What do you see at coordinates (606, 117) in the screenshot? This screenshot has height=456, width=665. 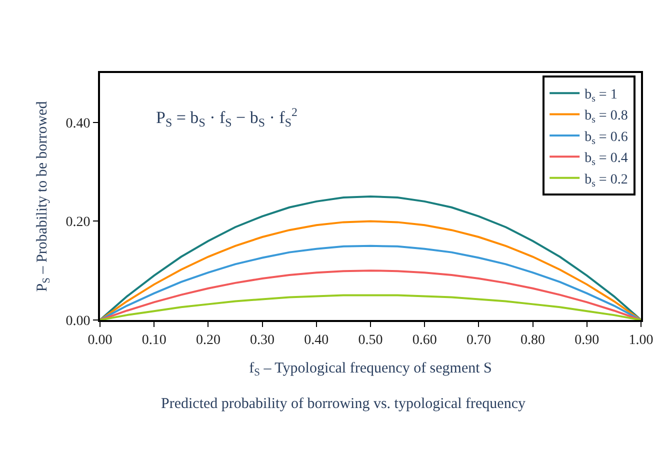 I see `legend-label: b$_{s}$ = 0.8` at bounding box center [606, 117].